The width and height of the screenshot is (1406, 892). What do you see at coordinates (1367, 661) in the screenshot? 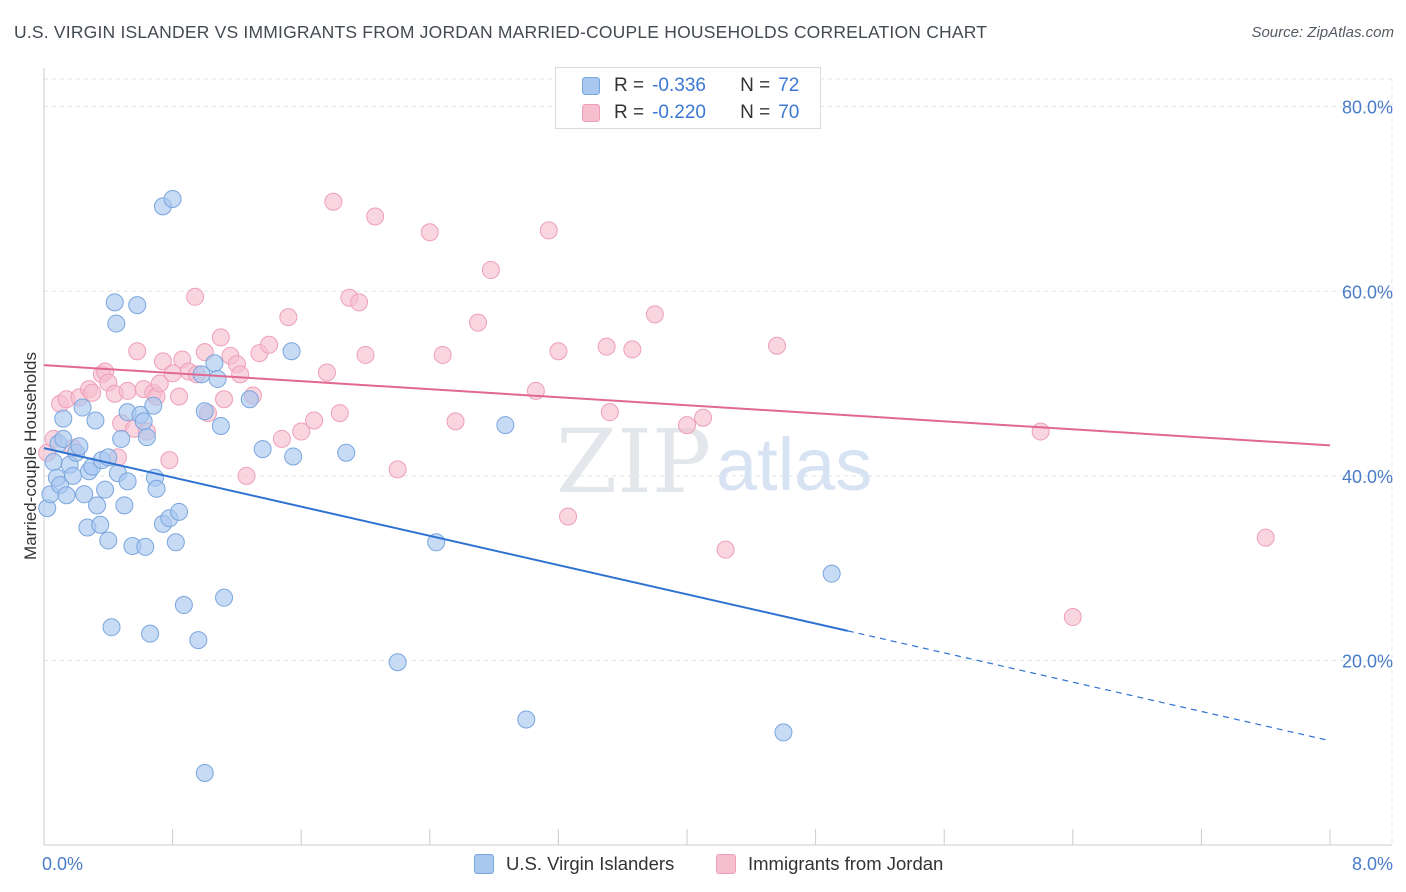
I see `y-tick-label: 20.0%` at bounding box center [1367, 661].